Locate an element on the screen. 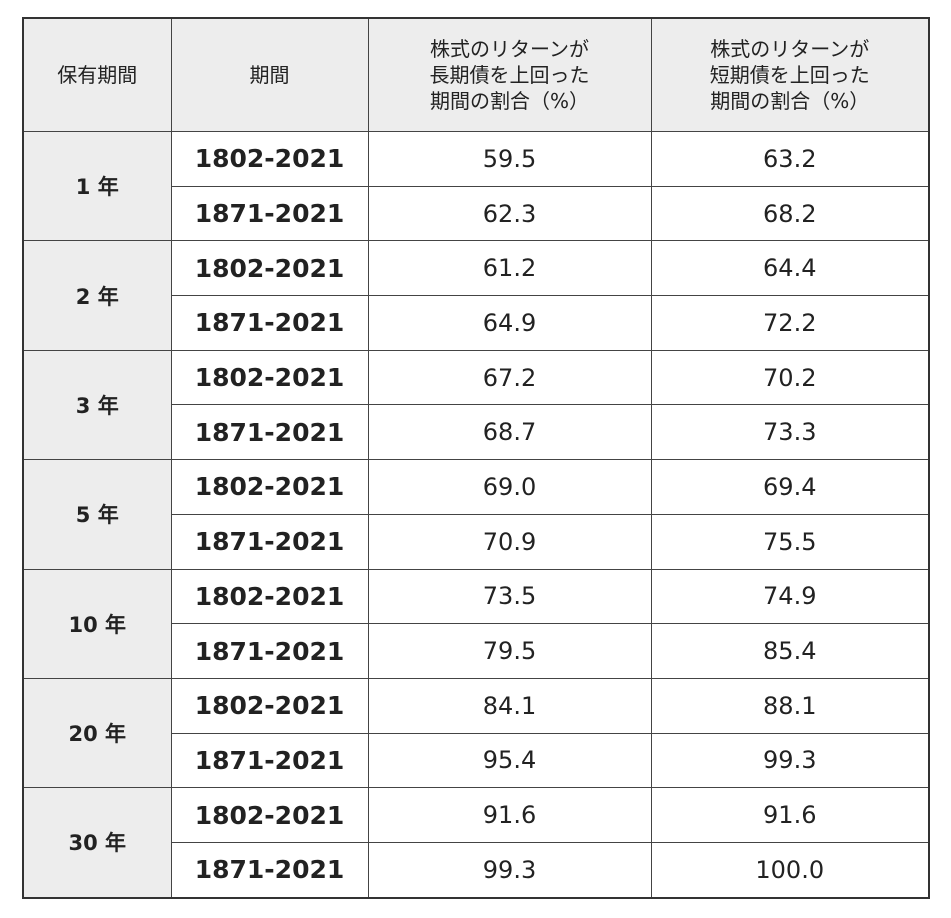  value-cell: 84.1 is located at coordinates (509, 705).